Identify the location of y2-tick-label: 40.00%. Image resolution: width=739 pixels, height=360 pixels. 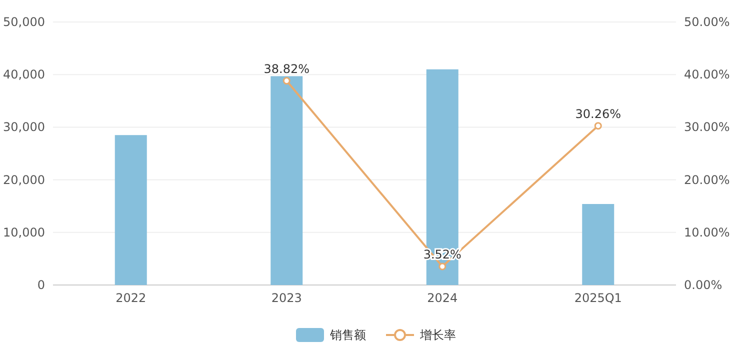
(707, 75).